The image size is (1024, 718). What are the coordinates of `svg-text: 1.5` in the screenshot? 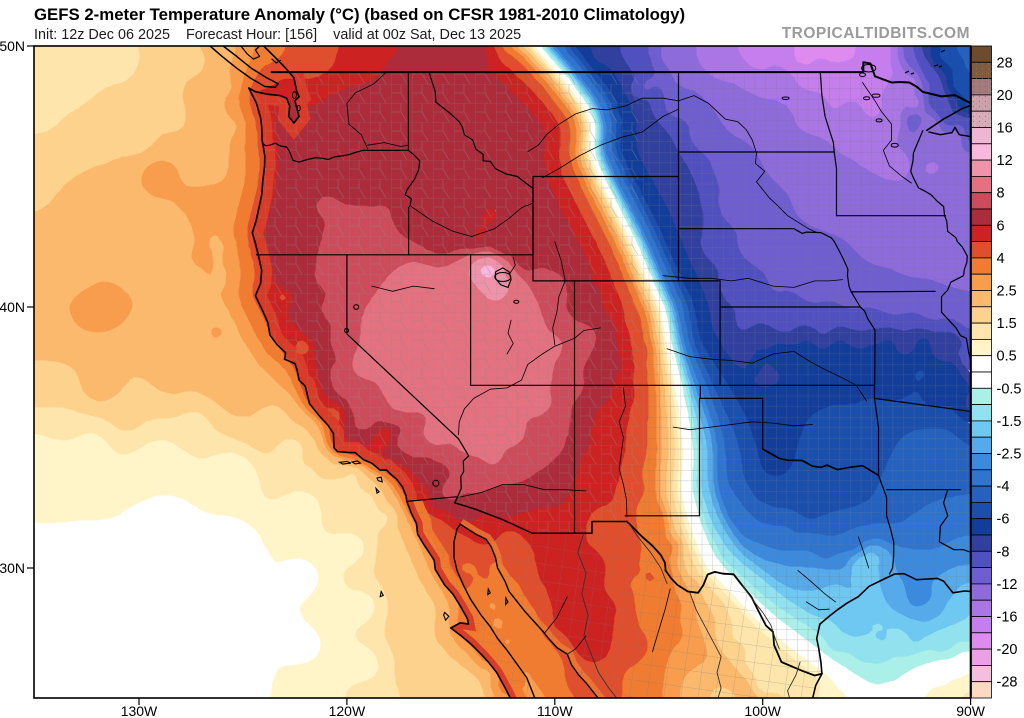 It's located at (1007, 324).